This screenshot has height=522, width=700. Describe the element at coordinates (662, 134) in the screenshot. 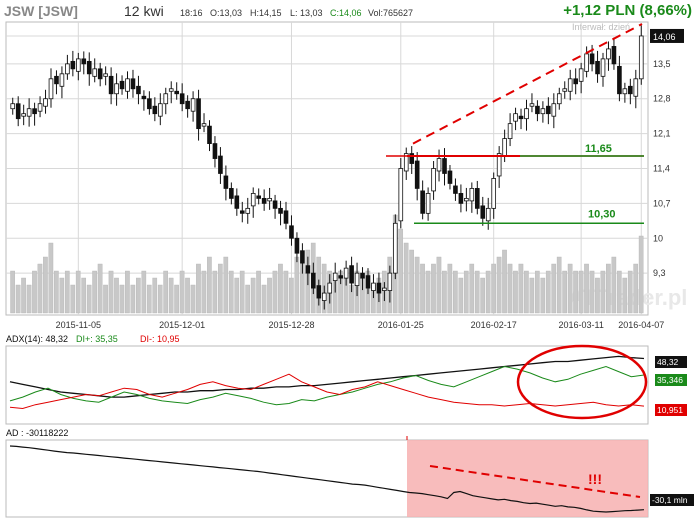

I see `price-tick-label: 12,1` at that location.